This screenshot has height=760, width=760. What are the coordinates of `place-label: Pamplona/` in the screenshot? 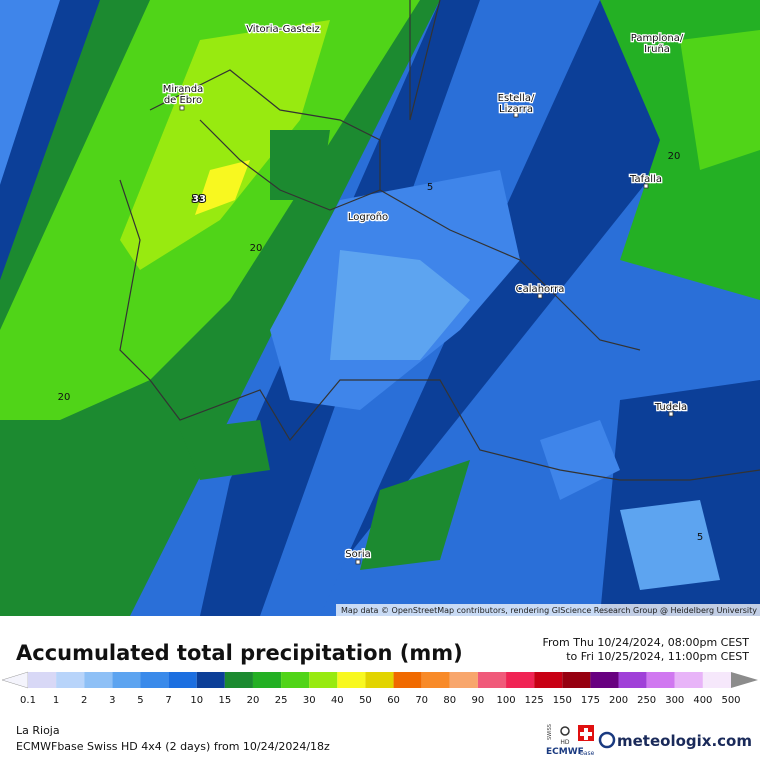 It's located at (657, 38).